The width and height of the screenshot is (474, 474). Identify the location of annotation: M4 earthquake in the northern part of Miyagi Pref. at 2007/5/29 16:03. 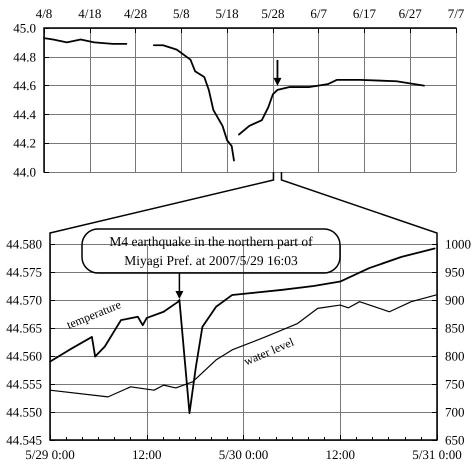
(211, 251).